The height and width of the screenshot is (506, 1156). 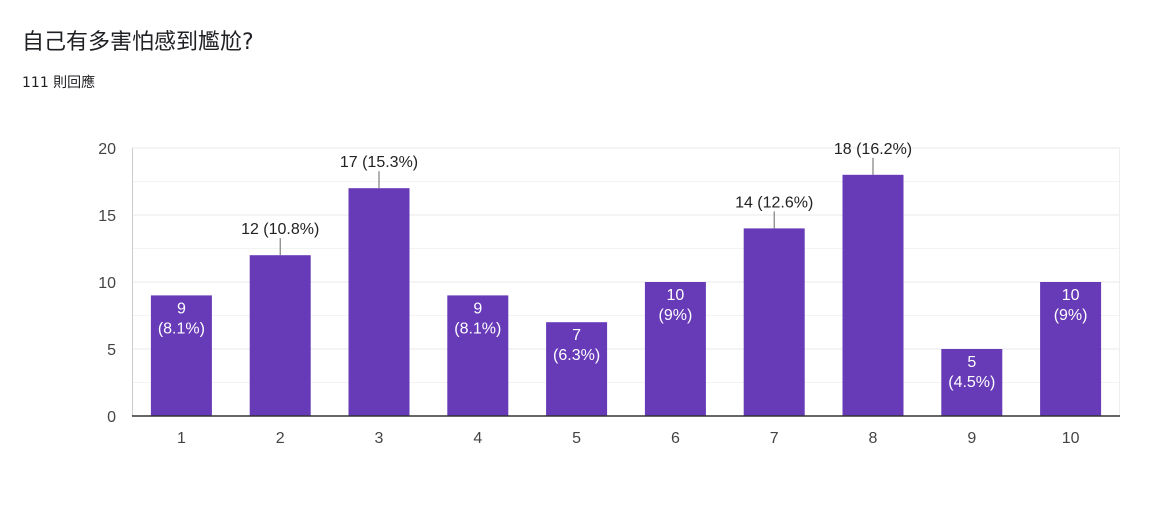 What do you see at coordinates (107, 216) in the screenshot?
I see `y-tick-label: 15` at bounding box center [107, 216].